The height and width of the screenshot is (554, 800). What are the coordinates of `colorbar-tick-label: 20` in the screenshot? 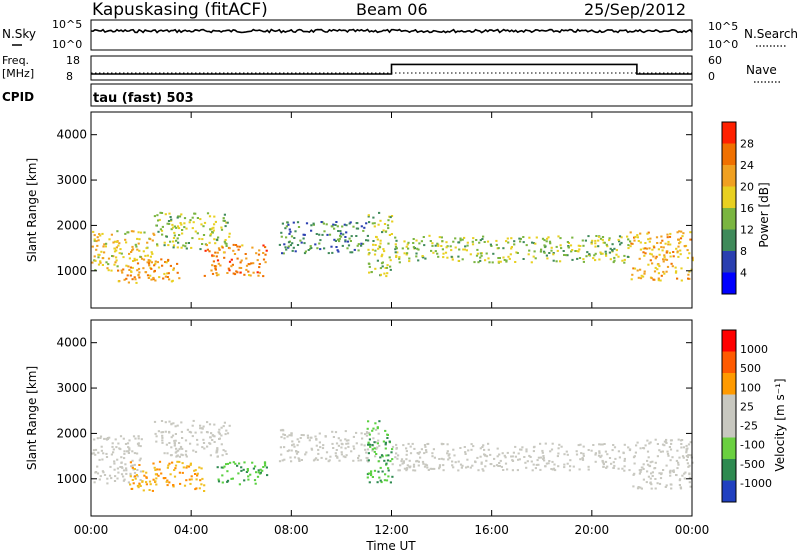 It's located at (747, 187).